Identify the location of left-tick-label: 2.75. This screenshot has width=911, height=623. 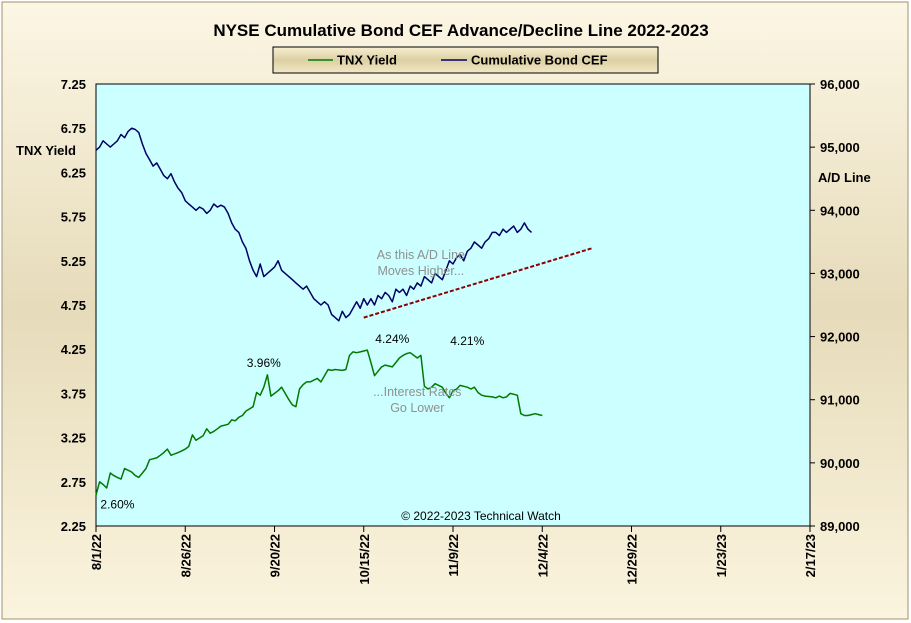
(73, 482).